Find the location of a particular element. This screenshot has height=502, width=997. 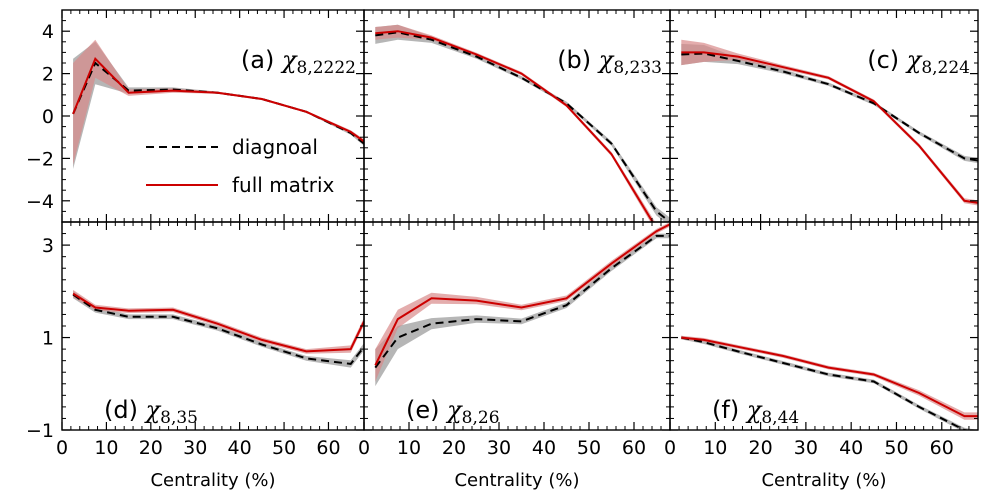

line-full-a is located at coordinates (218, 100).